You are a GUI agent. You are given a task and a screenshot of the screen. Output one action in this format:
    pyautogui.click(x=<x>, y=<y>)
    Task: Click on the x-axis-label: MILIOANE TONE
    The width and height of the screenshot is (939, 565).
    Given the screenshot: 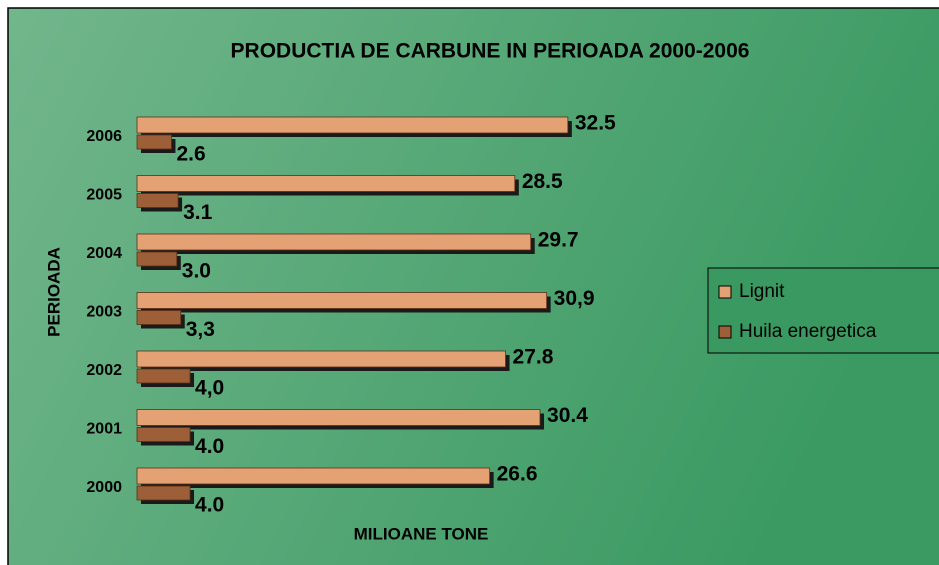 What is the action you would take?
    pyautogui.click(x=421, y=533)
    